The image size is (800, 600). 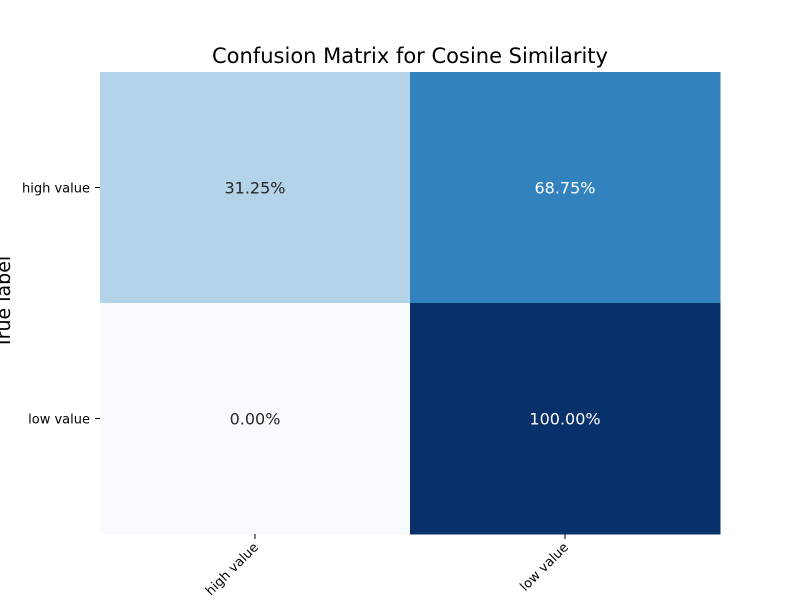 What do you see at coordinates (232, 569) in the screenshot?
I see `x-tick-label: high value` at bounding box center [232, 569].